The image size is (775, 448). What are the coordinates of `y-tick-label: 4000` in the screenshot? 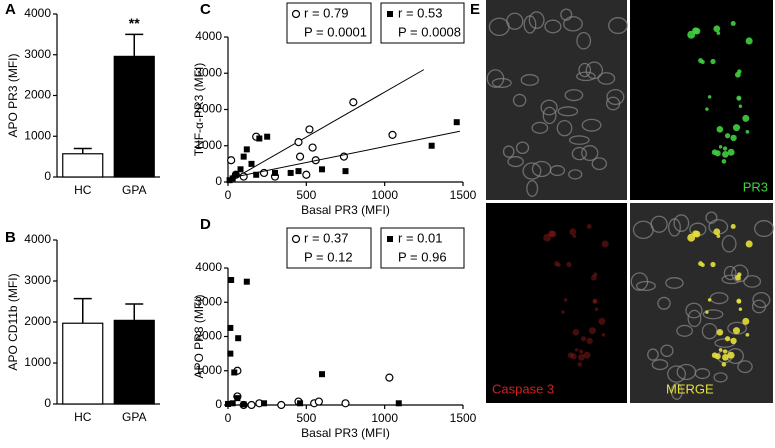 It's located at (208, 36).